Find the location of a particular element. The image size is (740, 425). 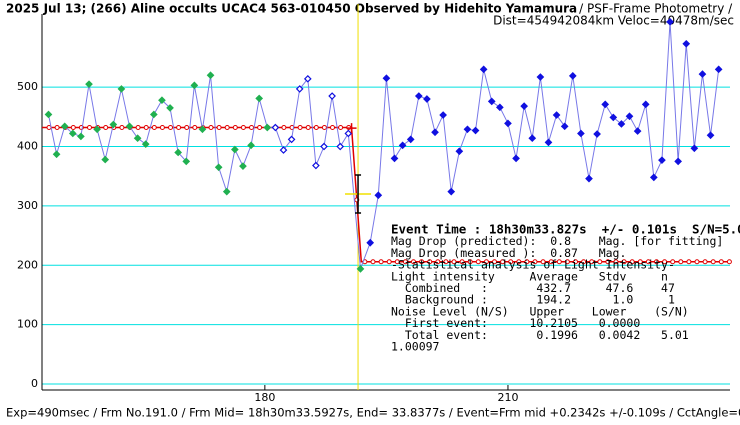

info-line: Background : 194.2 1.0 1 is located at coordinates (533, 300).